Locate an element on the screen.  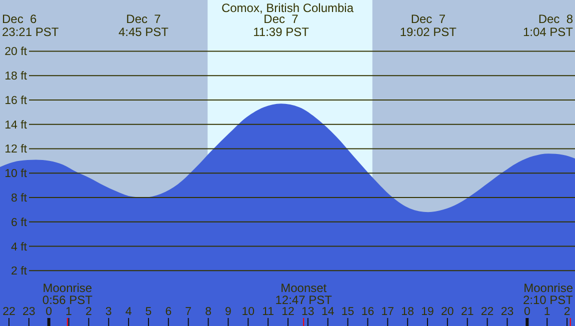
chart-title: Comox, British Columbia is located at coordinates (287, 8).